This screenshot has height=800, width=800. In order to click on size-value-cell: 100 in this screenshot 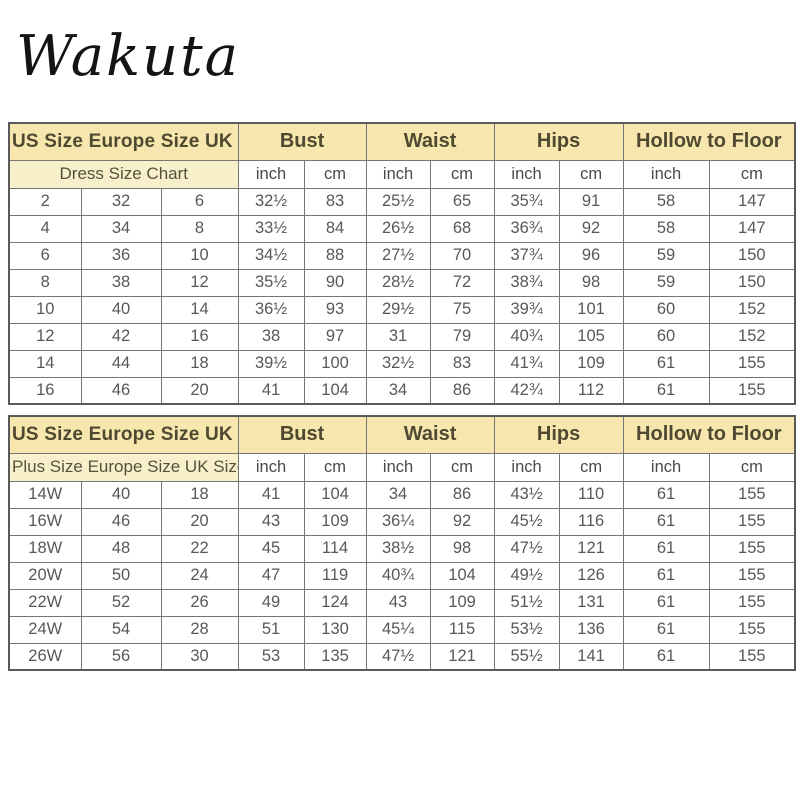, I will do `click(335, 363)`.